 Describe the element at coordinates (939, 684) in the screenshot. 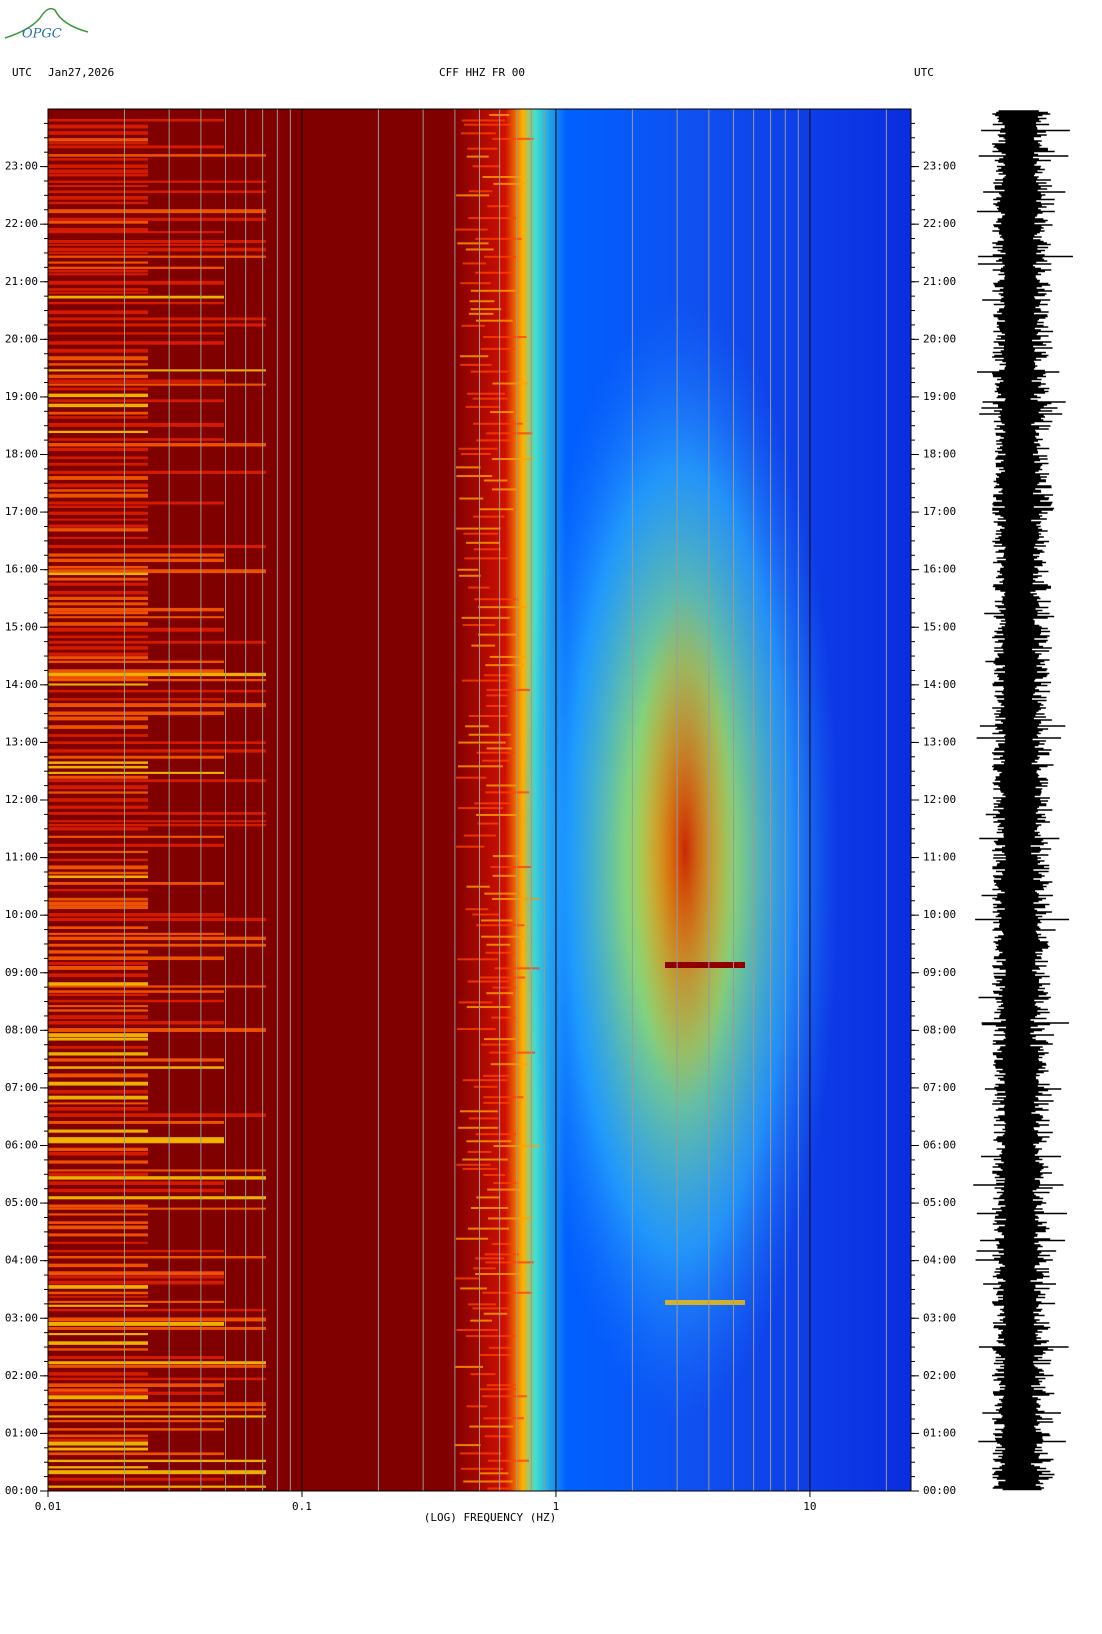

I see `y-tick-label: 14:00` at that location.